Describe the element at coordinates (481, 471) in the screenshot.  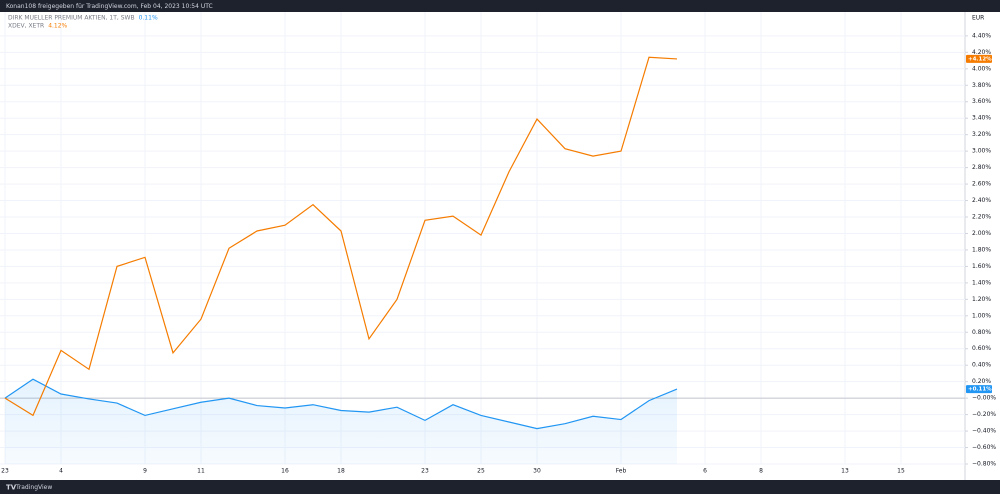
I see `x-tick-label: 25` at that location.